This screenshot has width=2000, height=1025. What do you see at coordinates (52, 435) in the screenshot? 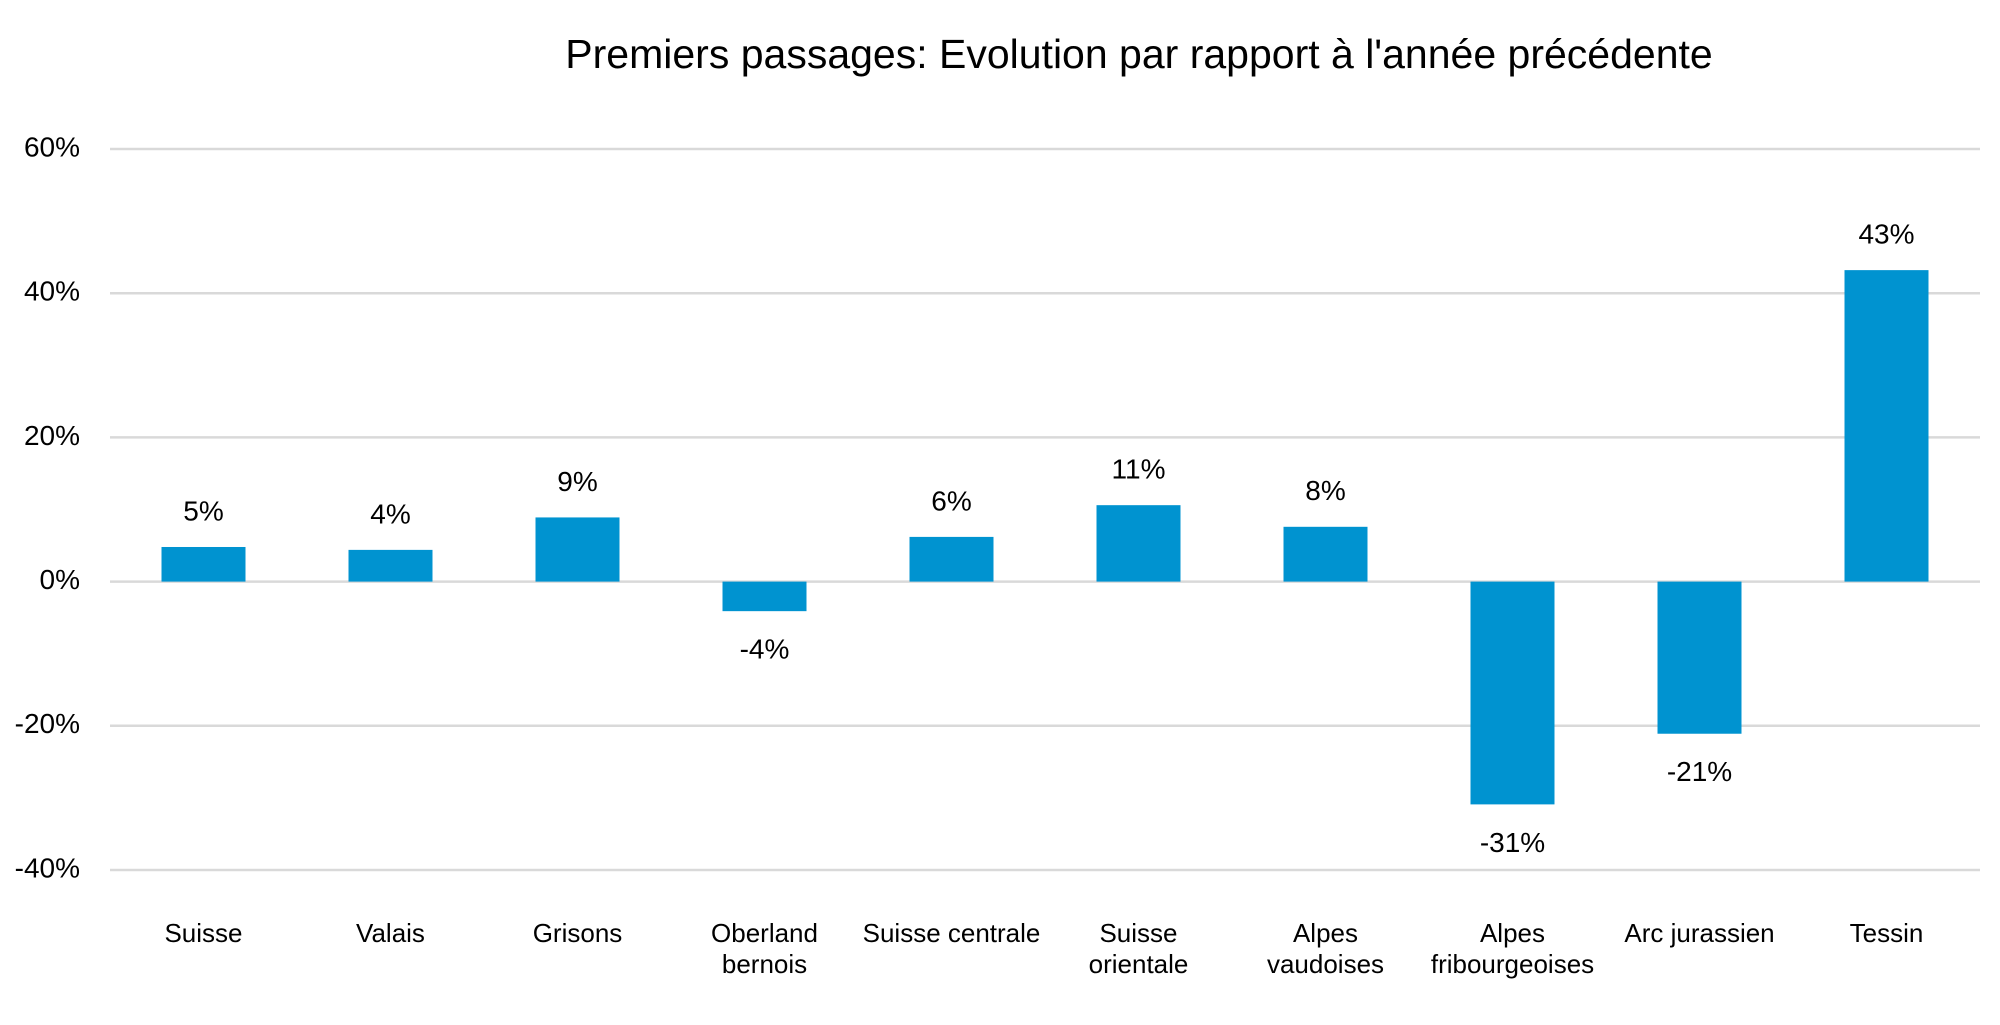
I see `y-tick-label: 20%` at bounding box center [52, 435].